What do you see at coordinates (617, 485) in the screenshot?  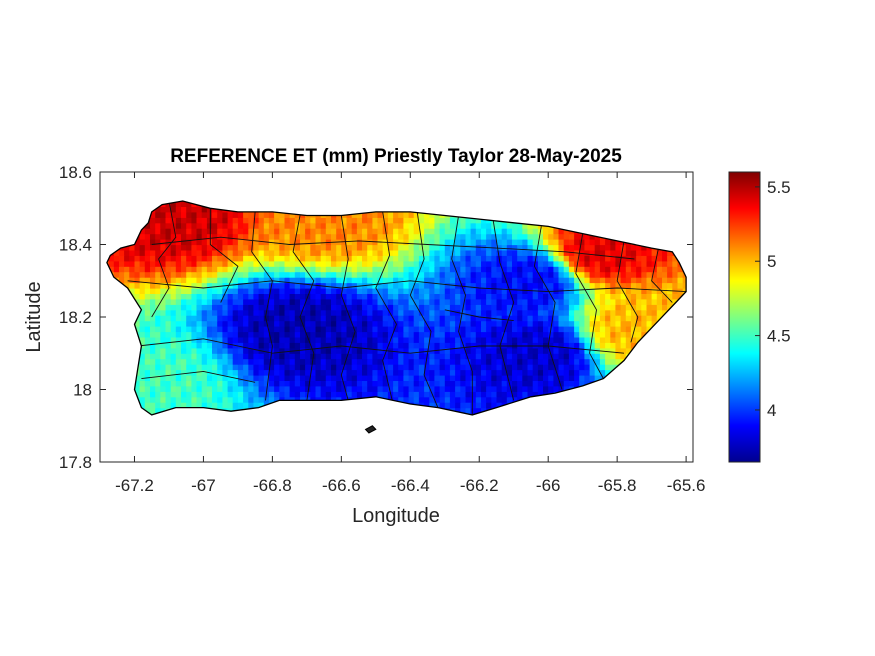 I see `x-tick-label: -65.8` at bounding box center [617, 485].